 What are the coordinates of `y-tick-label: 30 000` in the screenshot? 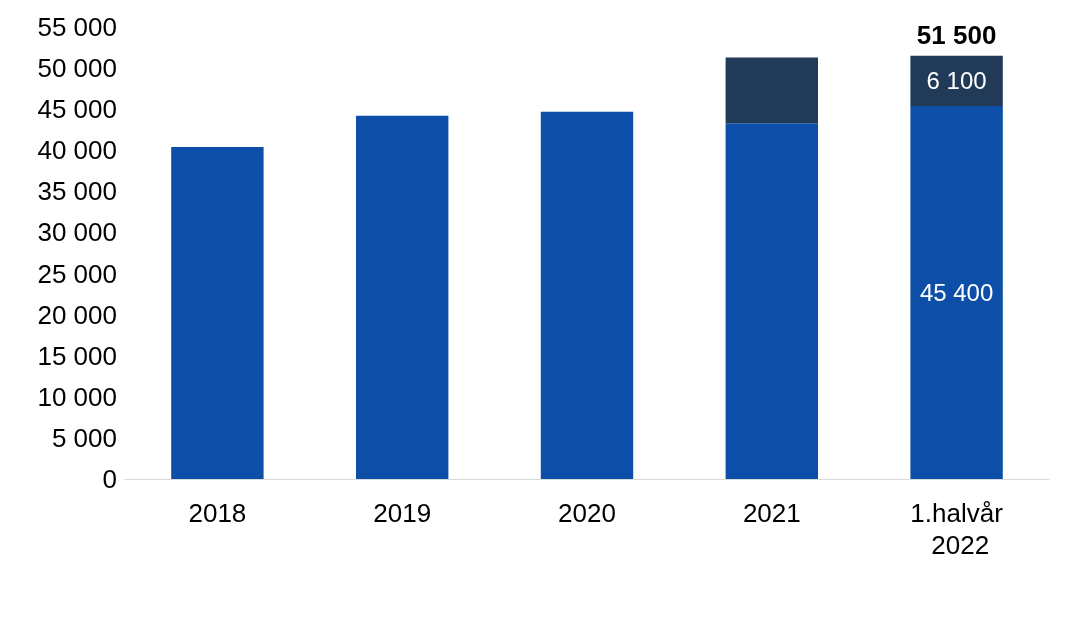 It's located at (77, 232).